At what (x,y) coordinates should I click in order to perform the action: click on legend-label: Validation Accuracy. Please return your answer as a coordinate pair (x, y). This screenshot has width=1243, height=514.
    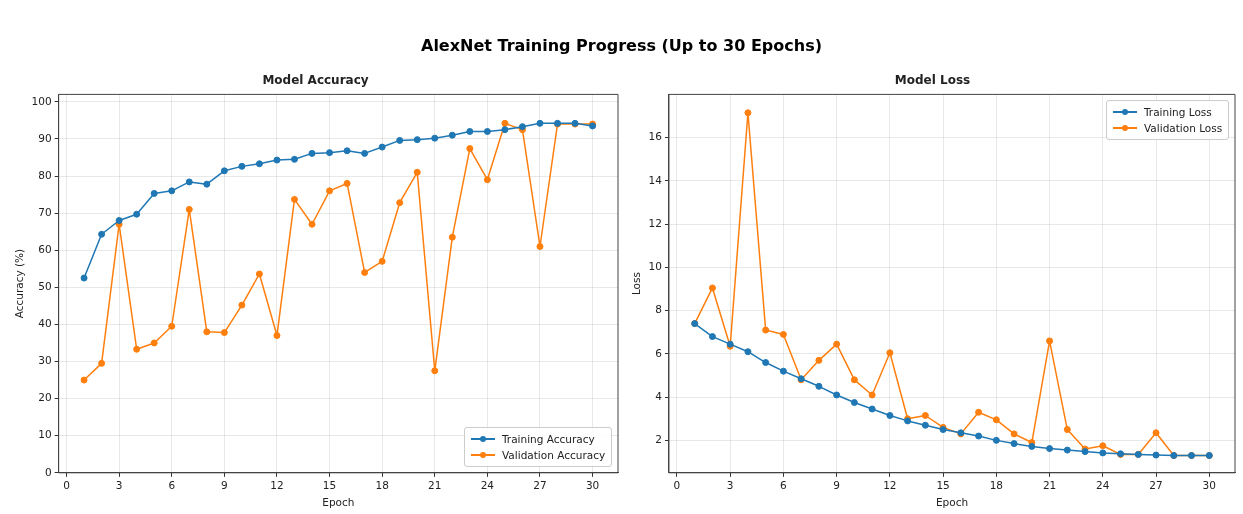
    Looking at the image, I should click on (554, 454).